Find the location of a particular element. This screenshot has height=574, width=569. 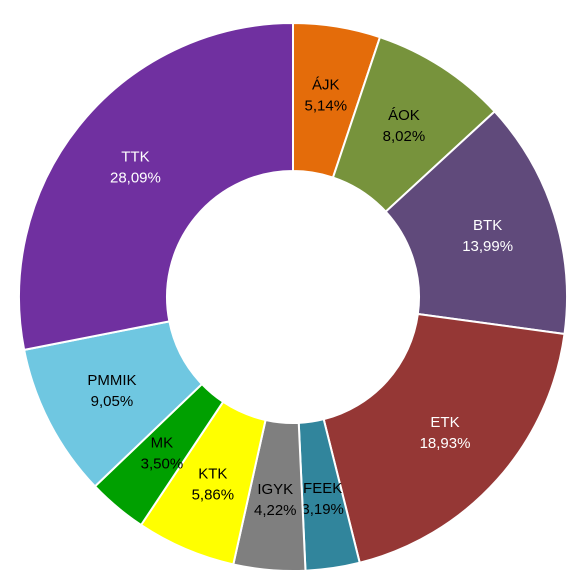

slice-value: 18,93% is located at coordinates (445, 443).